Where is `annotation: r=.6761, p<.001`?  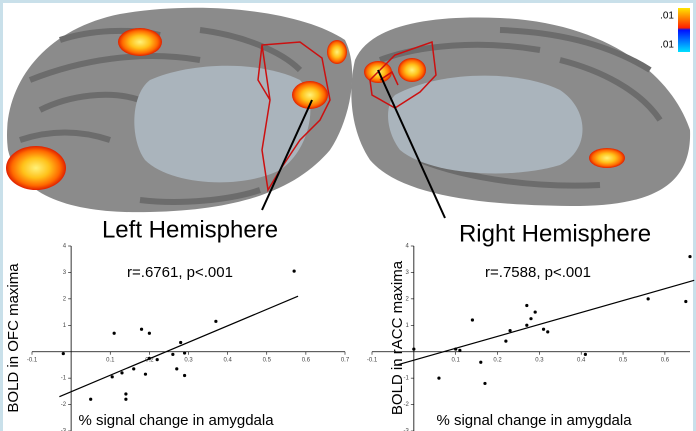
annotation: r=.6761, p<.001 is located at coordinates (180, 272).